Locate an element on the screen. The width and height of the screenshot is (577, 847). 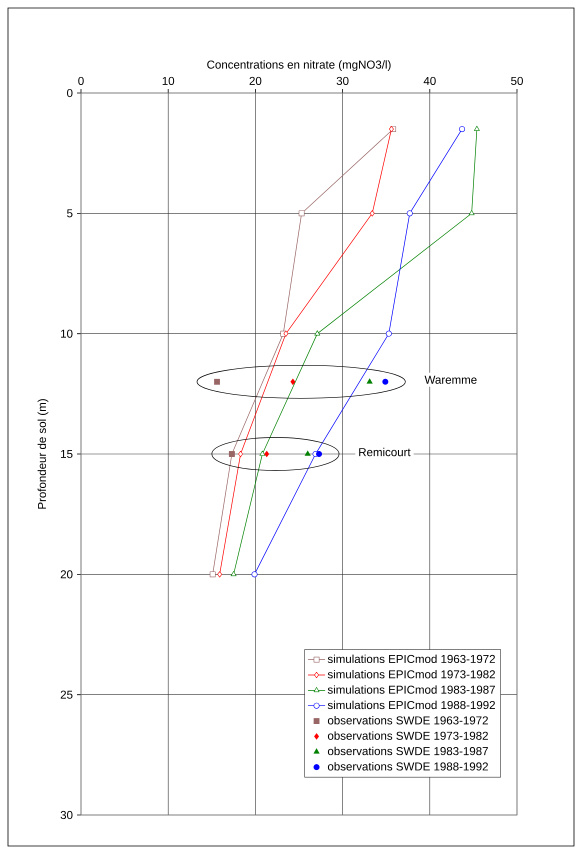
x-tick-label: 40 is located at coordinates (430, 80).